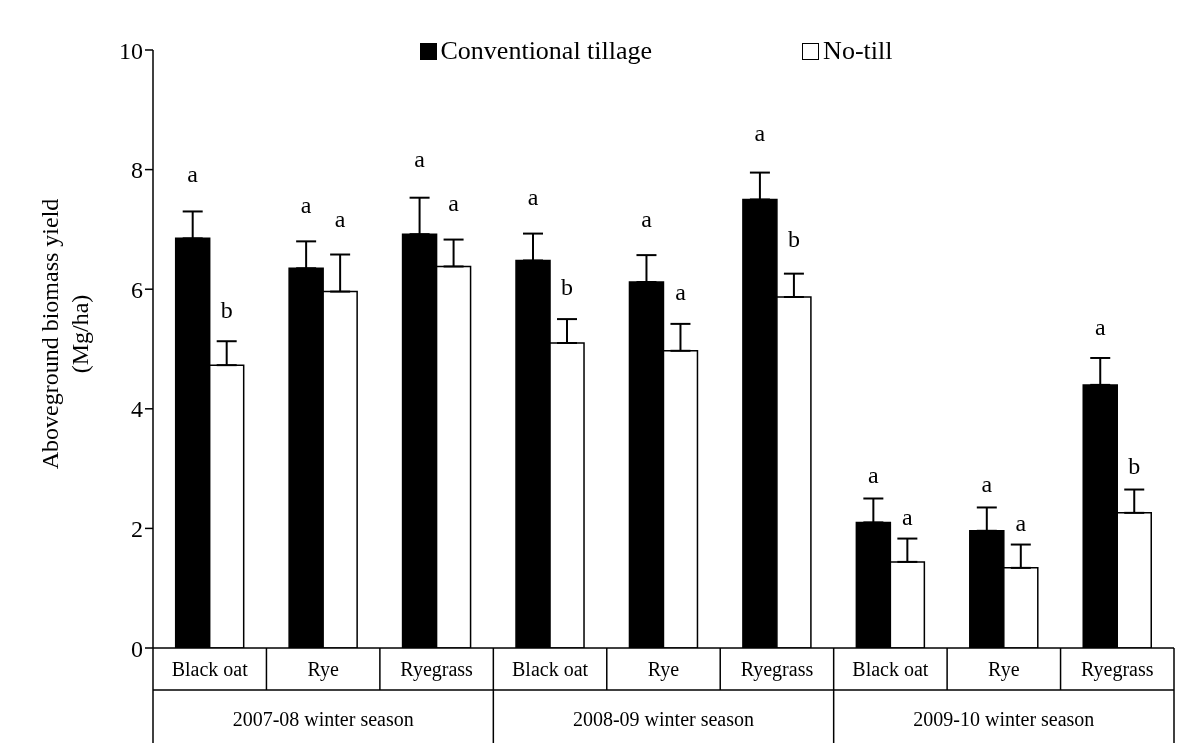 The image size is (1179, 747). What do you see at coordinates (131, 50) in the screenshot?
I see `y-tick-label: 10` at bounding box center [131, 50].